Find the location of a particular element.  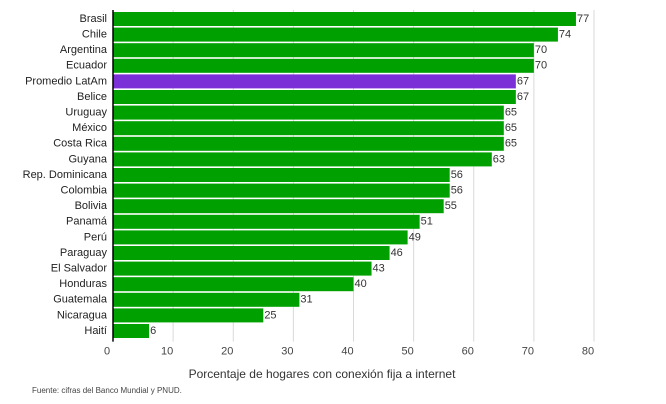

value-label-19: 25 is located at coordinates (270, 315).